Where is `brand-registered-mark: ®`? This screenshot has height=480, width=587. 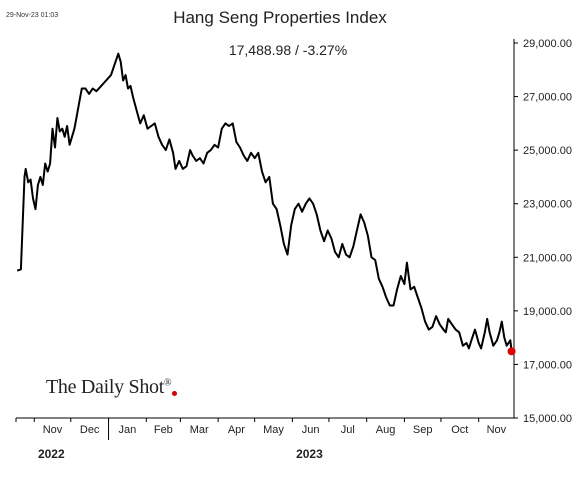
brand-registered-mark: ® is located at coordinates (168, 383).